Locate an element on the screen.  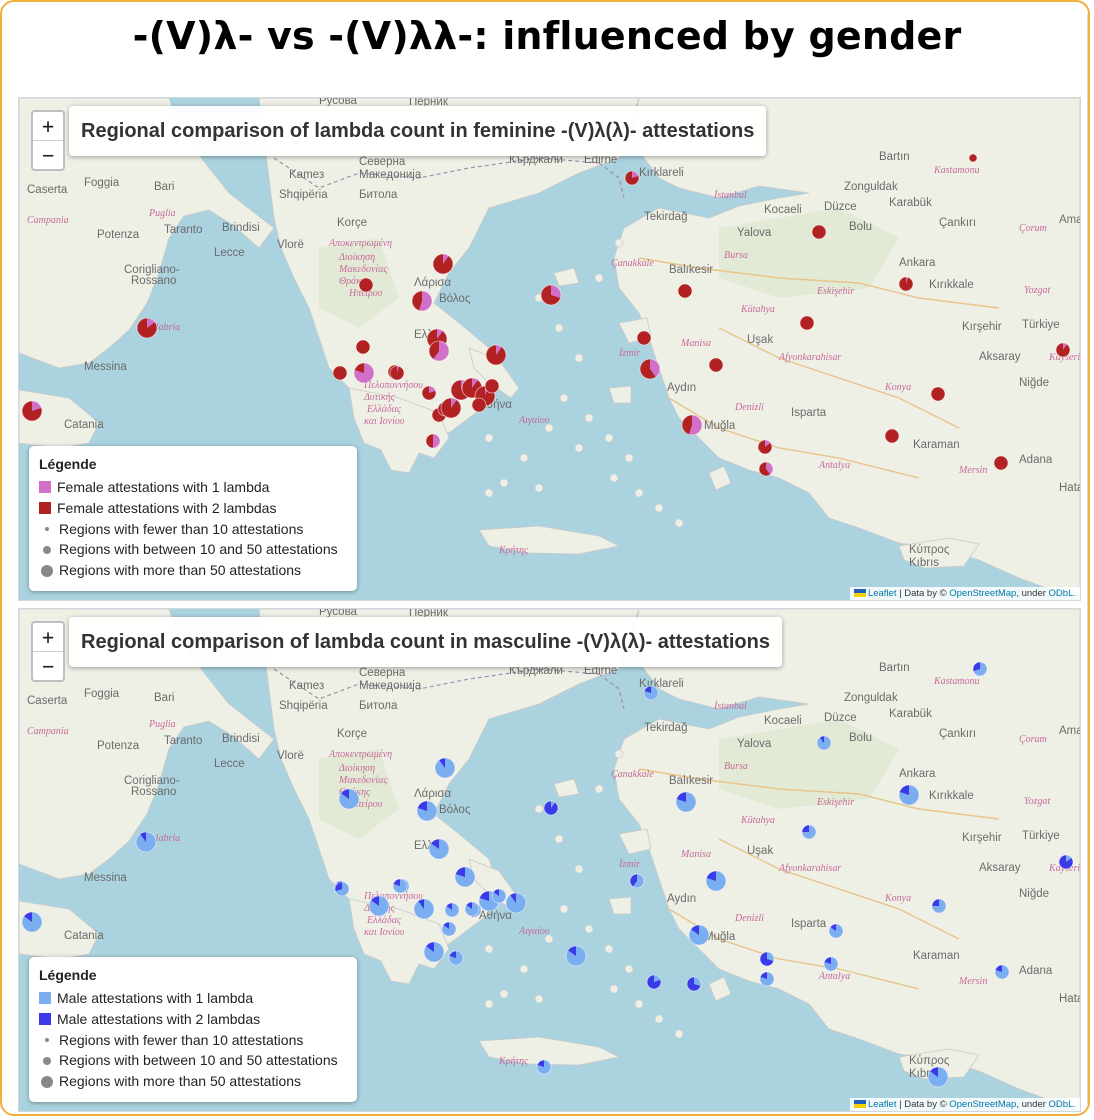
place-label: Edirne is located at coordinates (600, 160).